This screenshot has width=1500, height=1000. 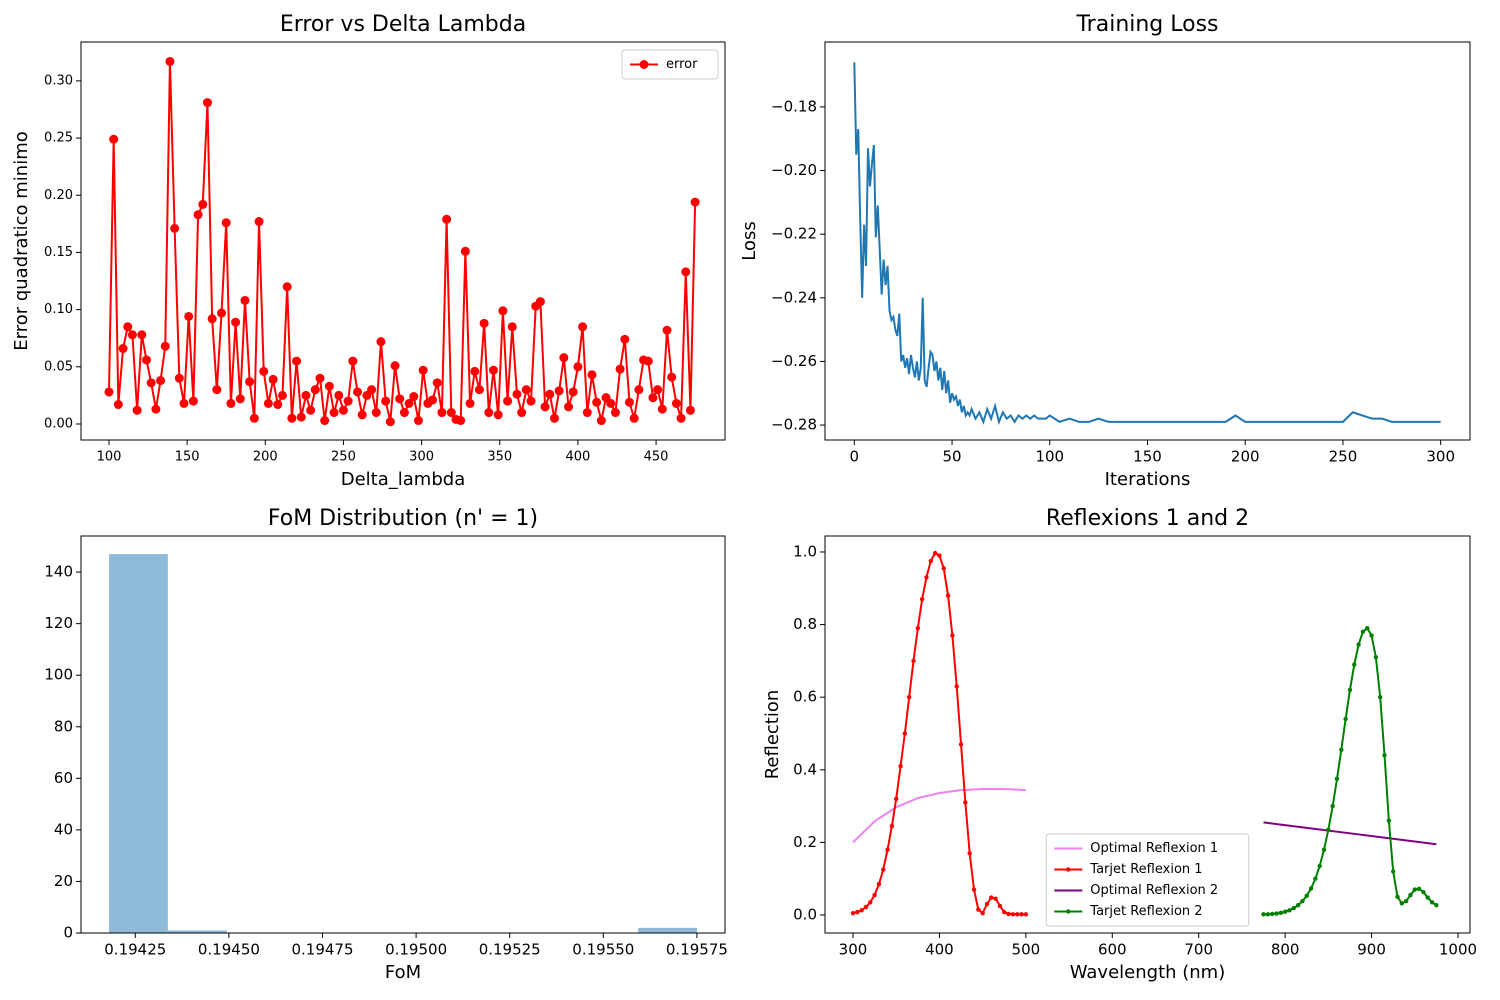 What do you see at coordinates (21, 241) in the screenshot?
I see `y-axis-label: Error quadratico minimo` at bounding box center [21, 241].